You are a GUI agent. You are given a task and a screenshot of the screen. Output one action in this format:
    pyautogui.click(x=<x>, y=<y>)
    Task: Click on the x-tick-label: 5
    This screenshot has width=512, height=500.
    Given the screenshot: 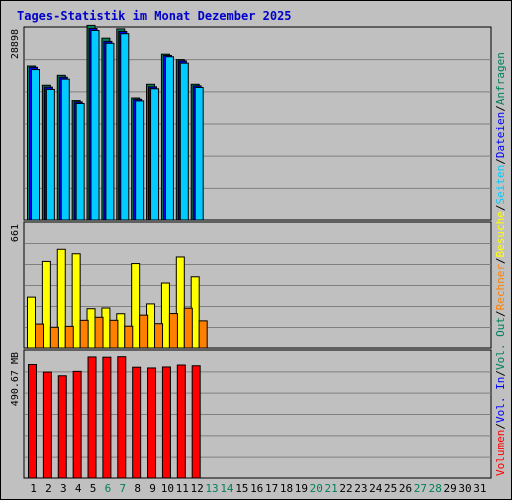 What is the action you would take?
    pyautogui.click(x=93, y=488)
    